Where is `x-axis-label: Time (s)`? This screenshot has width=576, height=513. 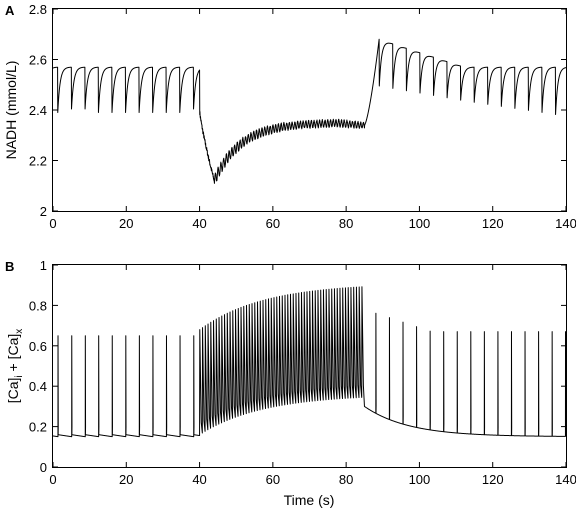 x-axis-label: Time (s) is located at coordinates (309, 500).